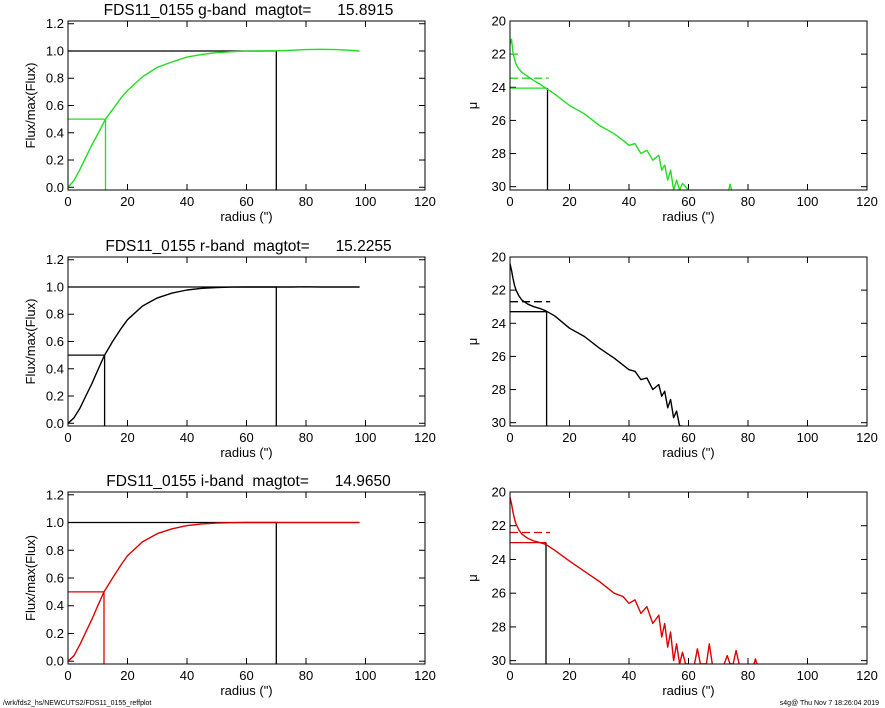  I want to click on g-growth-xtick-label: 80, so click(306, 201).